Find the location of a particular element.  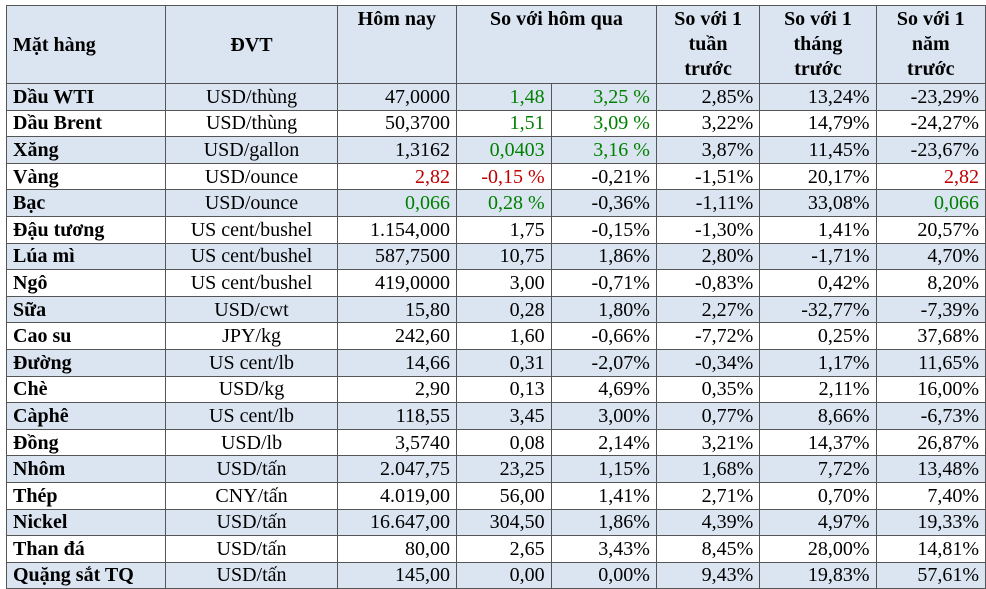

cell-vs-year: -6,73% is located at coordinates (930, 416).